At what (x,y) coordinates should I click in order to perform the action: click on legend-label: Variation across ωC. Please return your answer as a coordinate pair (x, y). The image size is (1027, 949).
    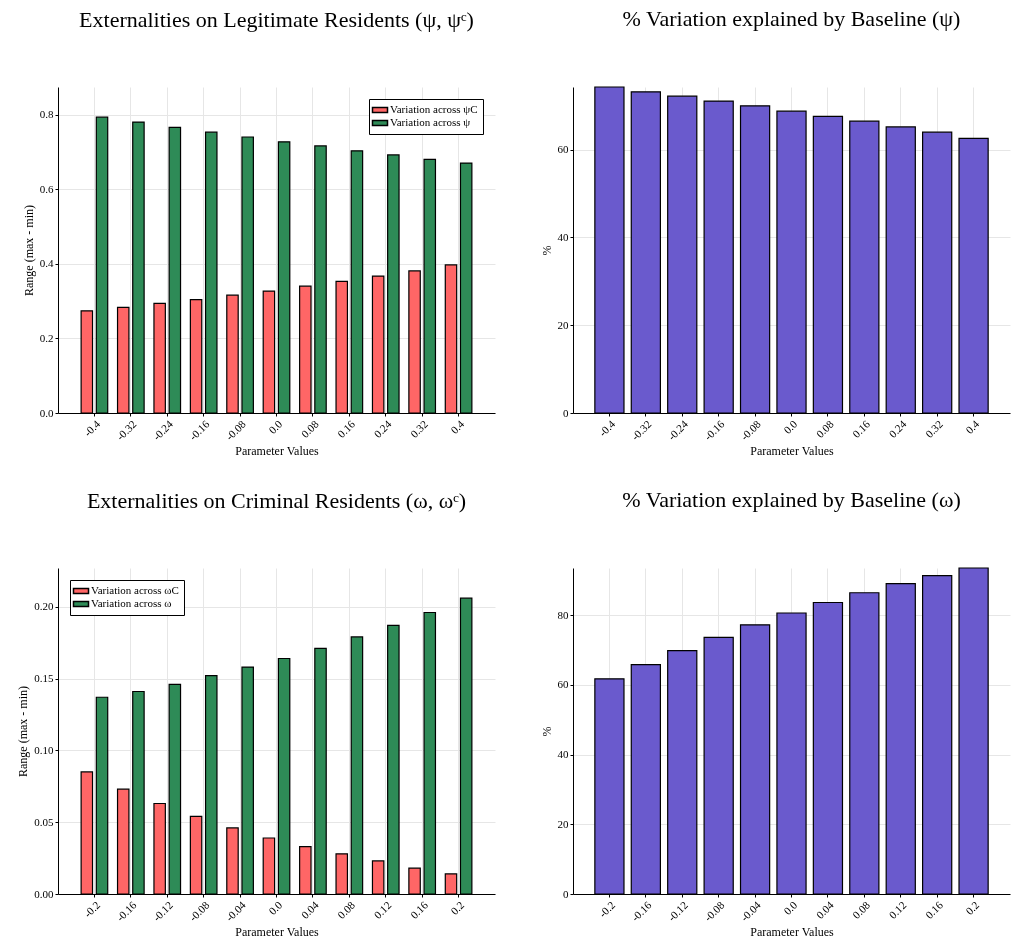
    Looking at the image, I should click on (135, 590).